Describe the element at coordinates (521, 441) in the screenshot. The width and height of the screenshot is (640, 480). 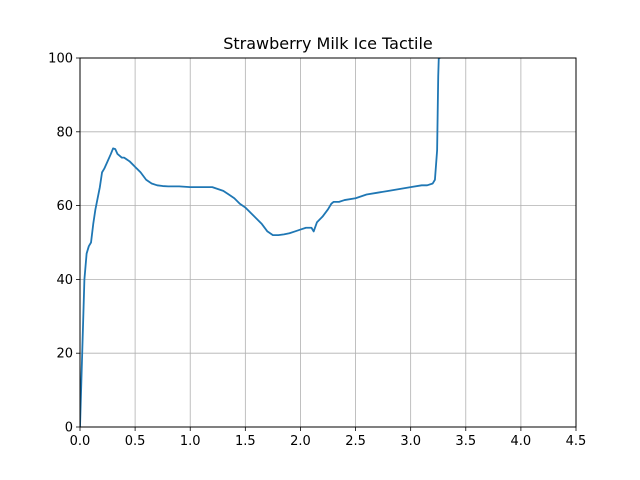
I see `x-tick-label: 4.0` at that location.